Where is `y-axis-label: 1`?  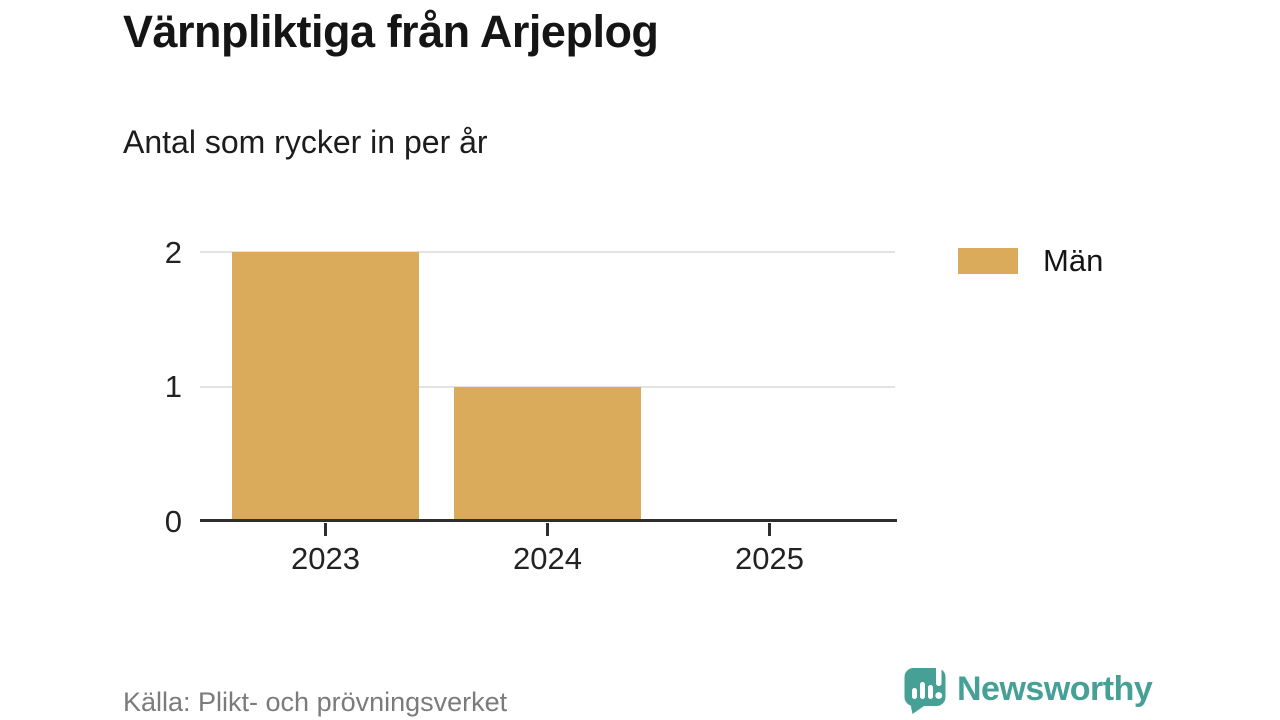 y-axis-label: 1 is located at coordinates (173, 386).